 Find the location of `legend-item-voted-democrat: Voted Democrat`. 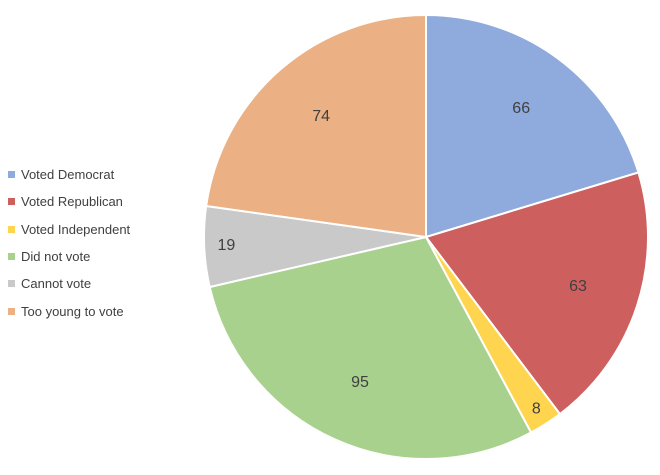

legend-item-voted-democrat: Voted Democrat is located at coordinates (69, 174).